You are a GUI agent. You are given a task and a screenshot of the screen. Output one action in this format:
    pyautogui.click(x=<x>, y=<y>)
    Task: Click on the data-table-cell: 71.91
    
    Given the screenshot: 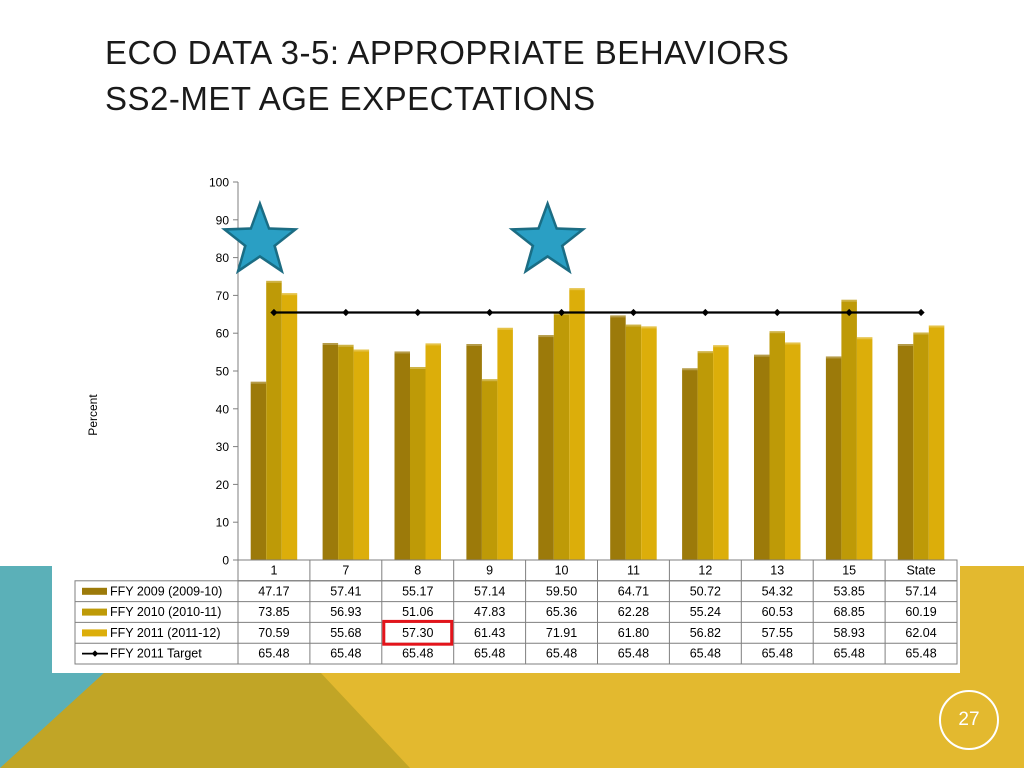 What is the action you would take?
    pyautogui.click(x=561, y=633)
    